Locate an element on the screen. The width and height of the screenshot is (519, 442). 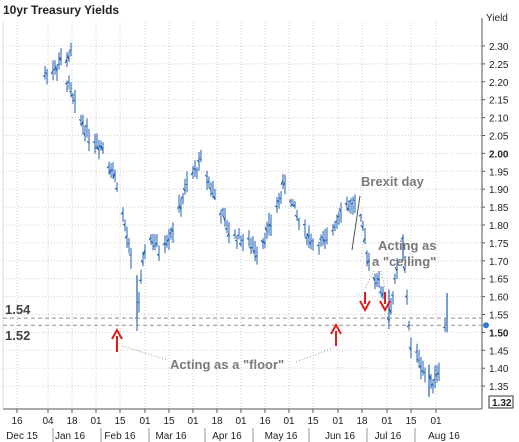
y-tick-label: 2.25 is located at coordinates (499, 65).